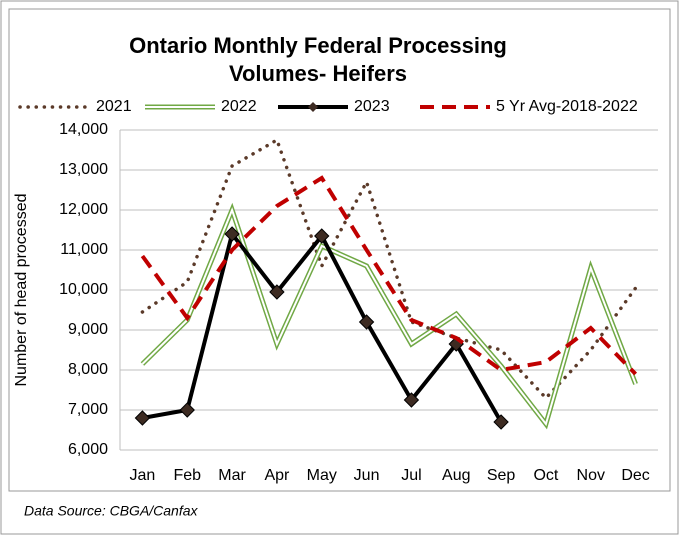 This screenshot has width=679, height=540. What do you see at coordinates (84, 249) in the screenshot?
I see `y-tick-label: 11,000` at bounding box center [84, 249].